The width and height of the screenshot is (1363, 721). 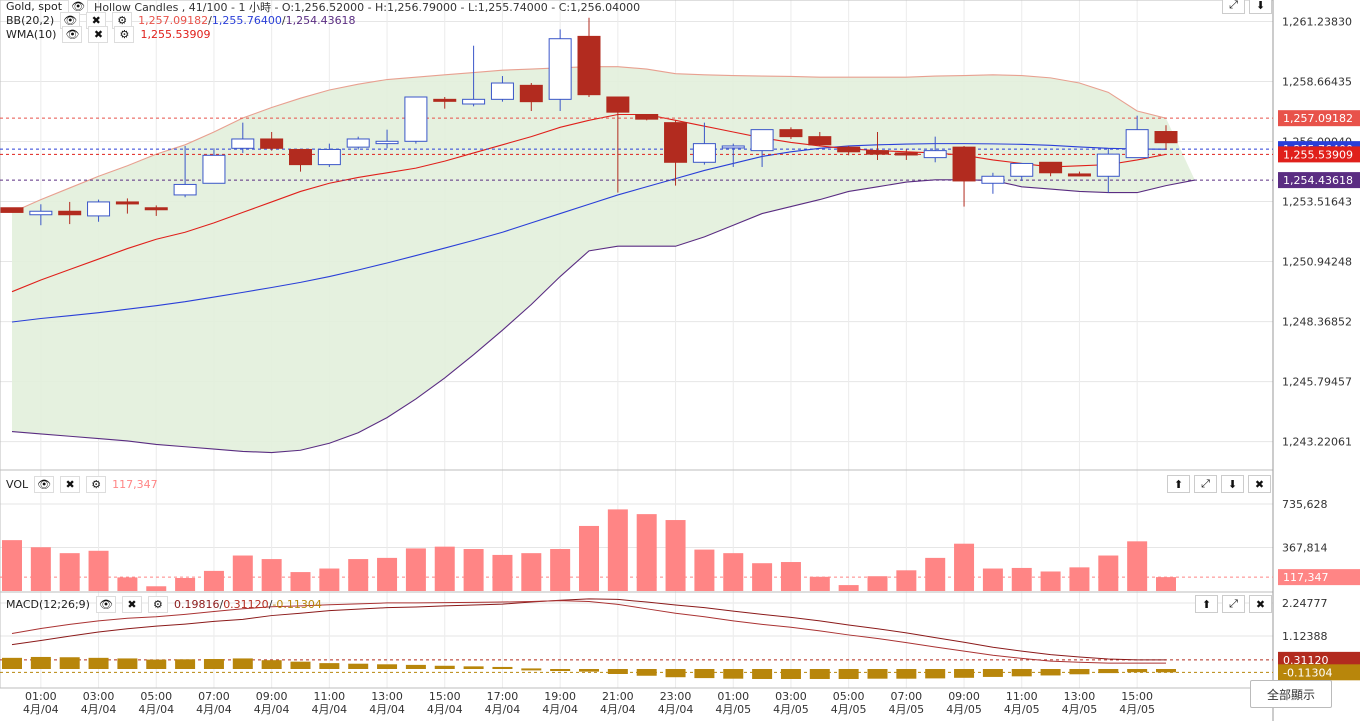 I want to click on close-icon: ✖, so click(x=1259, y=484).